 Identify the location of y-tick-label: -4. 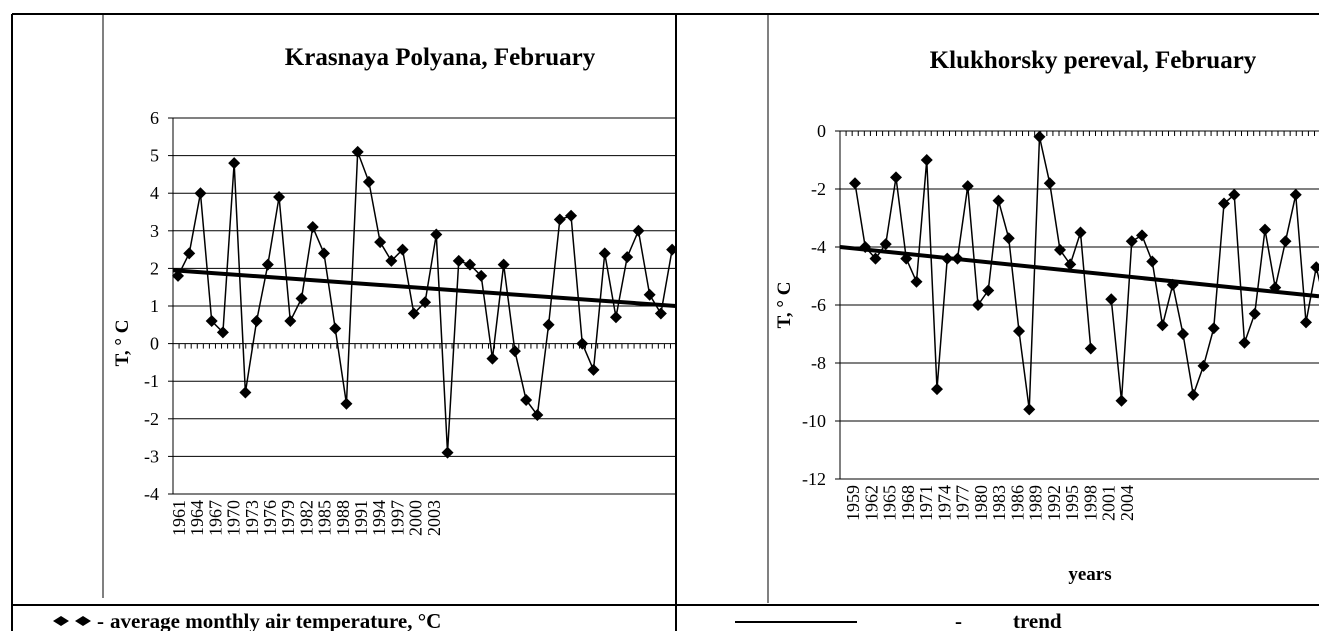
(151, 494).